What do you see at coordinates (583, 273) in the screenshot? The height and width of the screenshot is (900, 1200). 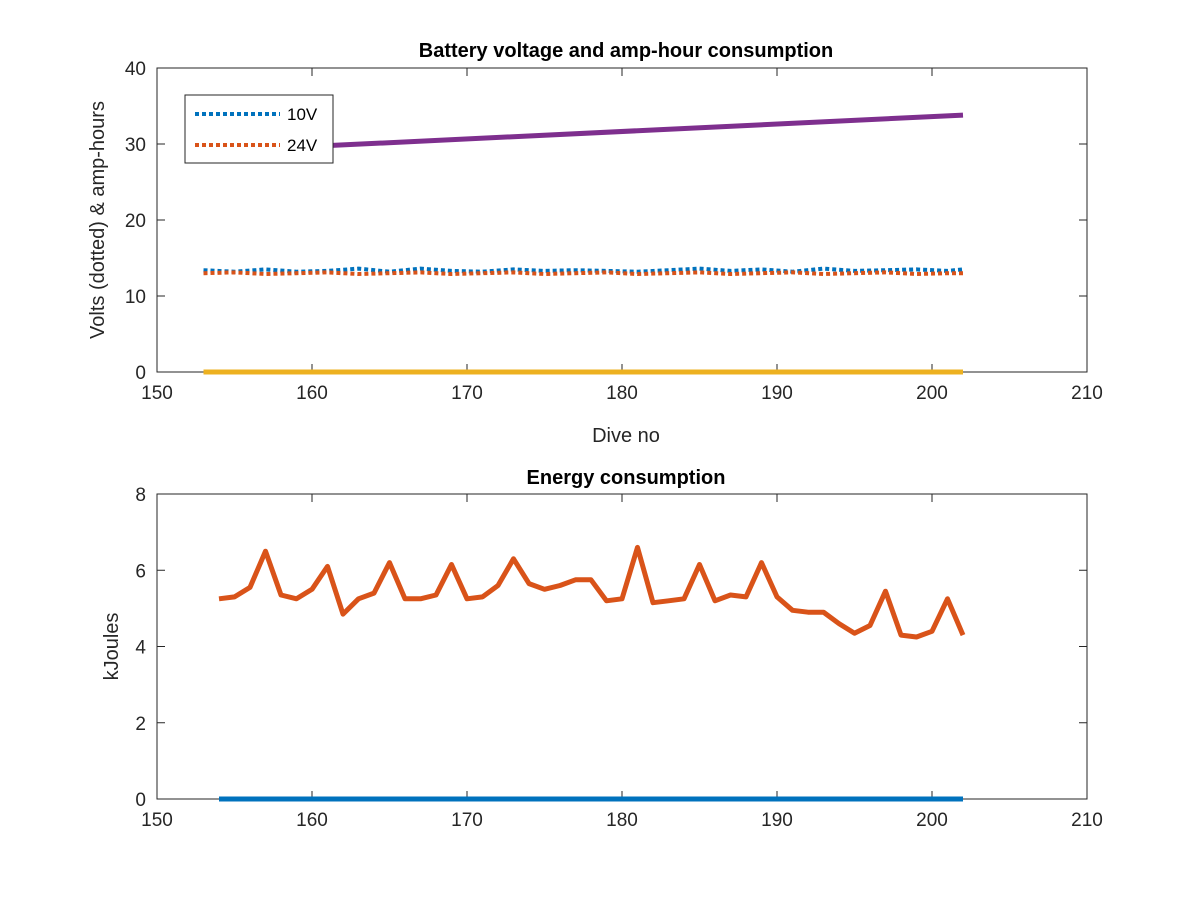 I see `series-line-24v` at bounding box center [583, 273].